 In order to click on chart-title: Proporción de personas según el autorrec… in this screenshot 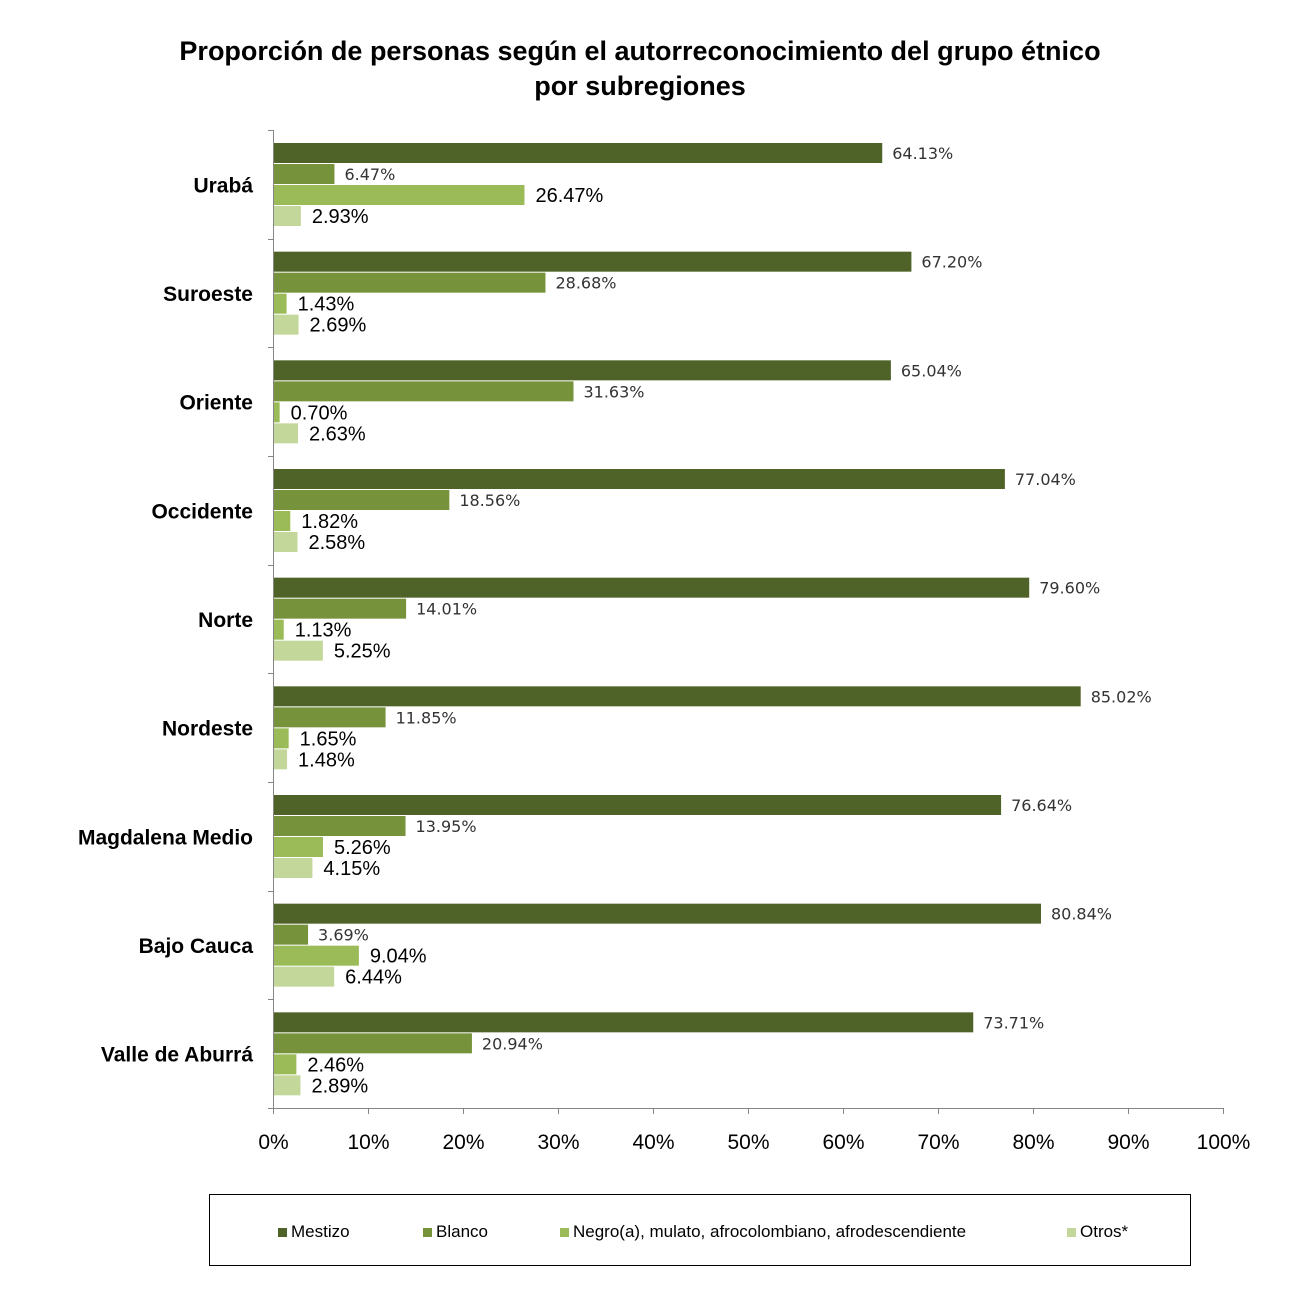, I will do `click(640, 69)`.